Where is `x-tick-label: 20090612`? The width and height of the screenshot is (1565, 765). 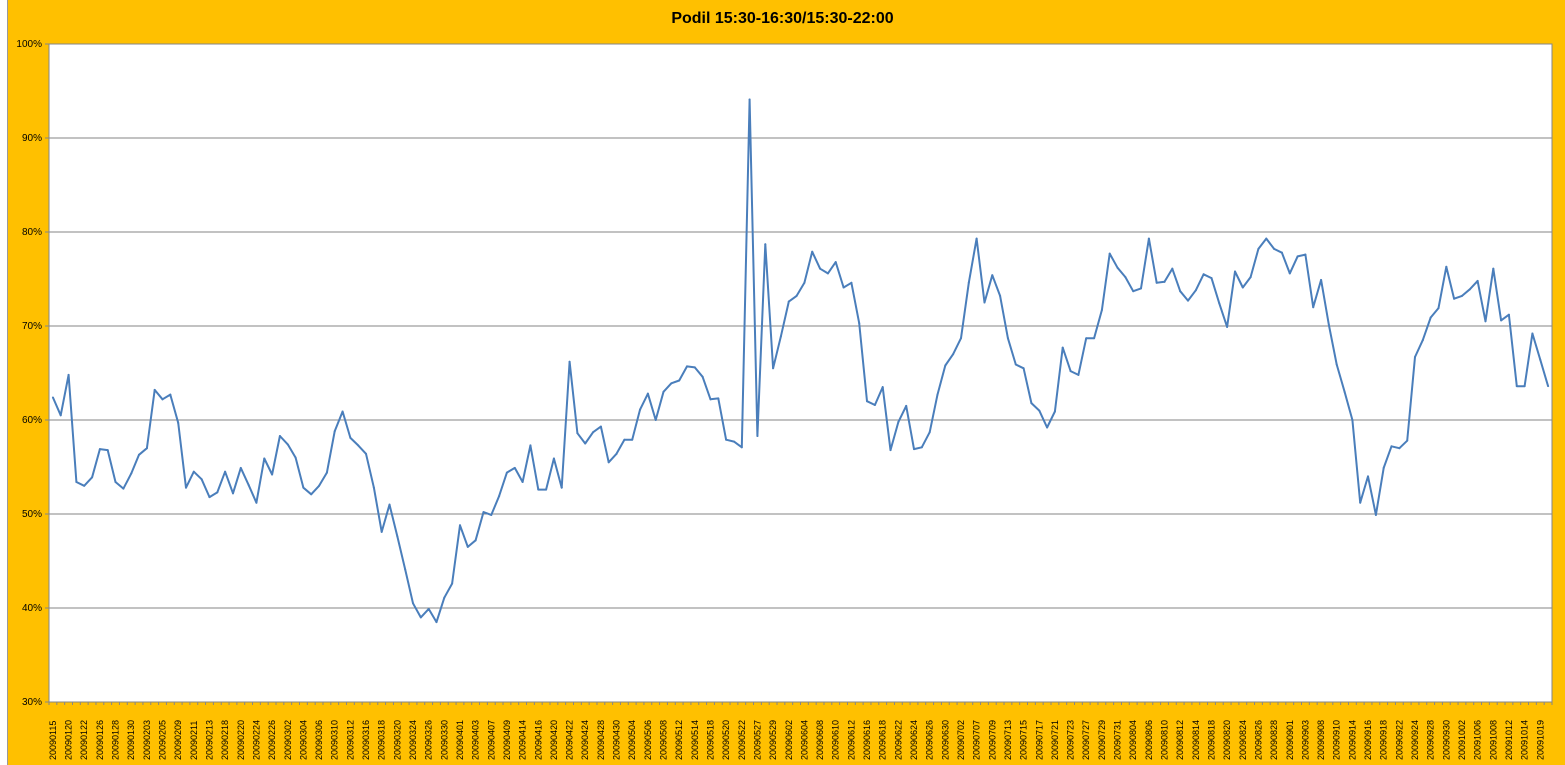 x-tick-label: 20090612 is located at coordinates (851, 740).